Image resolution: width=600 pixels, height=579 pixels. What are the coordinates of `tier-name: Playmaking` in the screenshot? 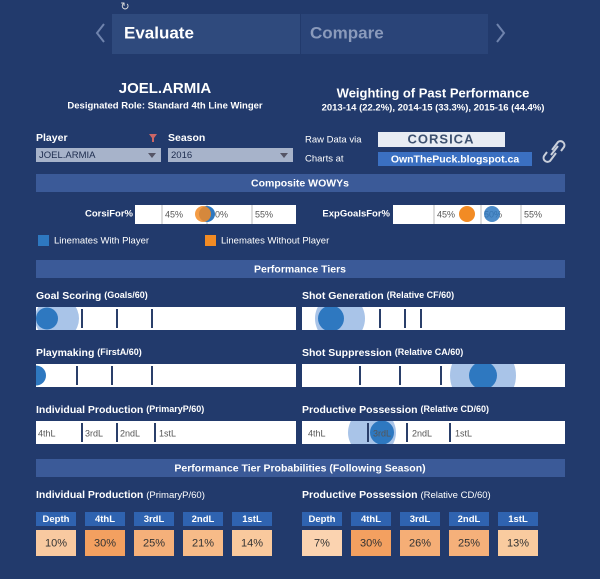 It's located at (65, 353).